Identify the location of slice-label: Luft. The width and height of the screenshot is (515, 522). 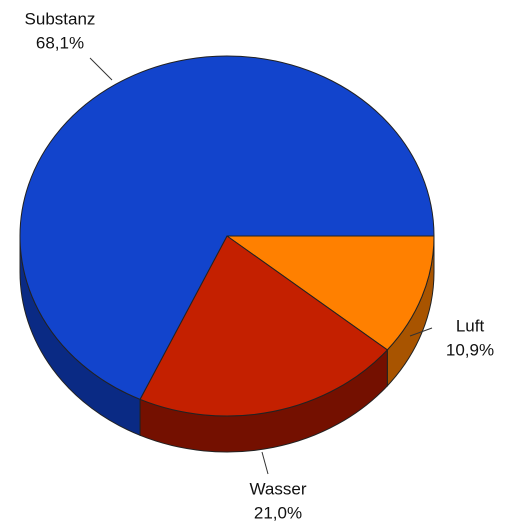
(470, 325).